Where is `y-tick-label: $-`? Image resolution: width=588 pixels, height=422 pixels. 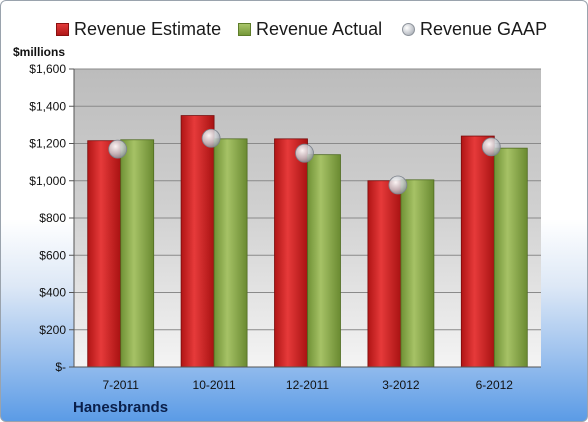
y-tick-label: $- is located at coordinates (60, 367).